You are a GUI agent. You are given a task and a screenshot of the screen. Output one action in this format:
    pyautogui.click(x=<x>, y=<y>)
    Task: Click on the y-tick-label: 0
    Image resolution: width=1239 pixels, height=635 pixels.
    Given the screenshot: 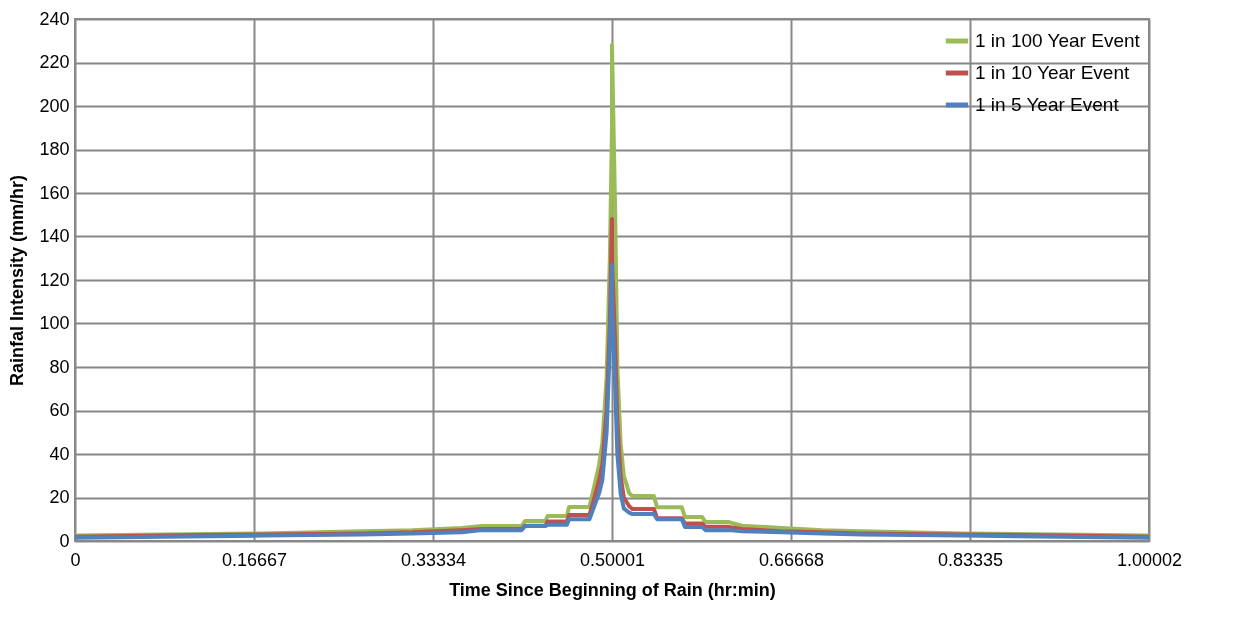 What is the action you would take?
    pyautogui.click(x=64, y=540)
    